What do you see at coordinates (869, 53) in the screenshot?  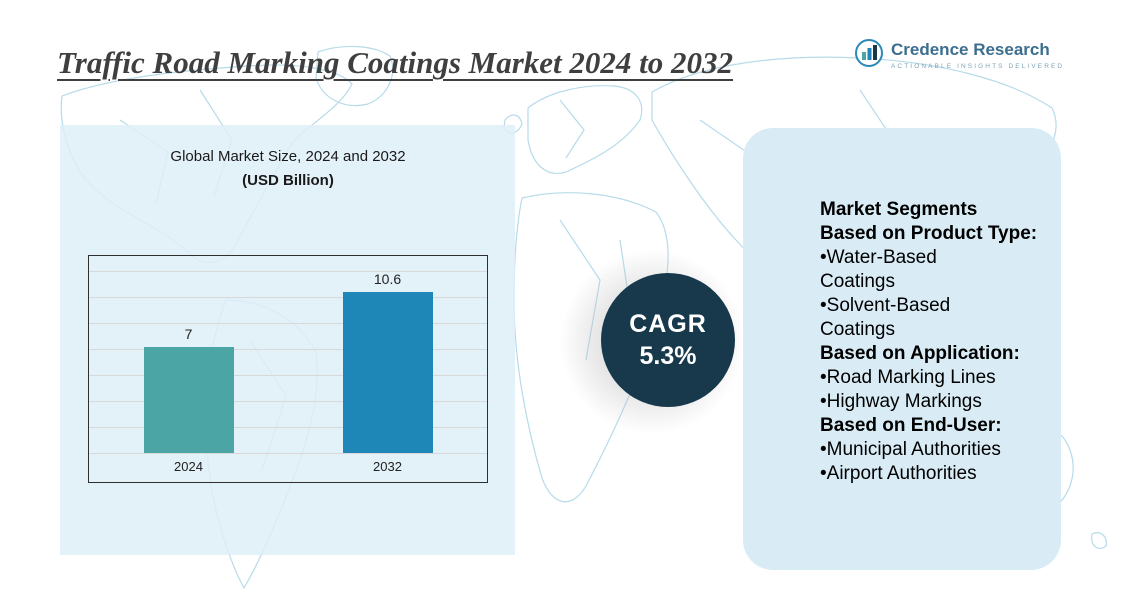 I see `credence-logo-icon` at bounding box center [869, 53].